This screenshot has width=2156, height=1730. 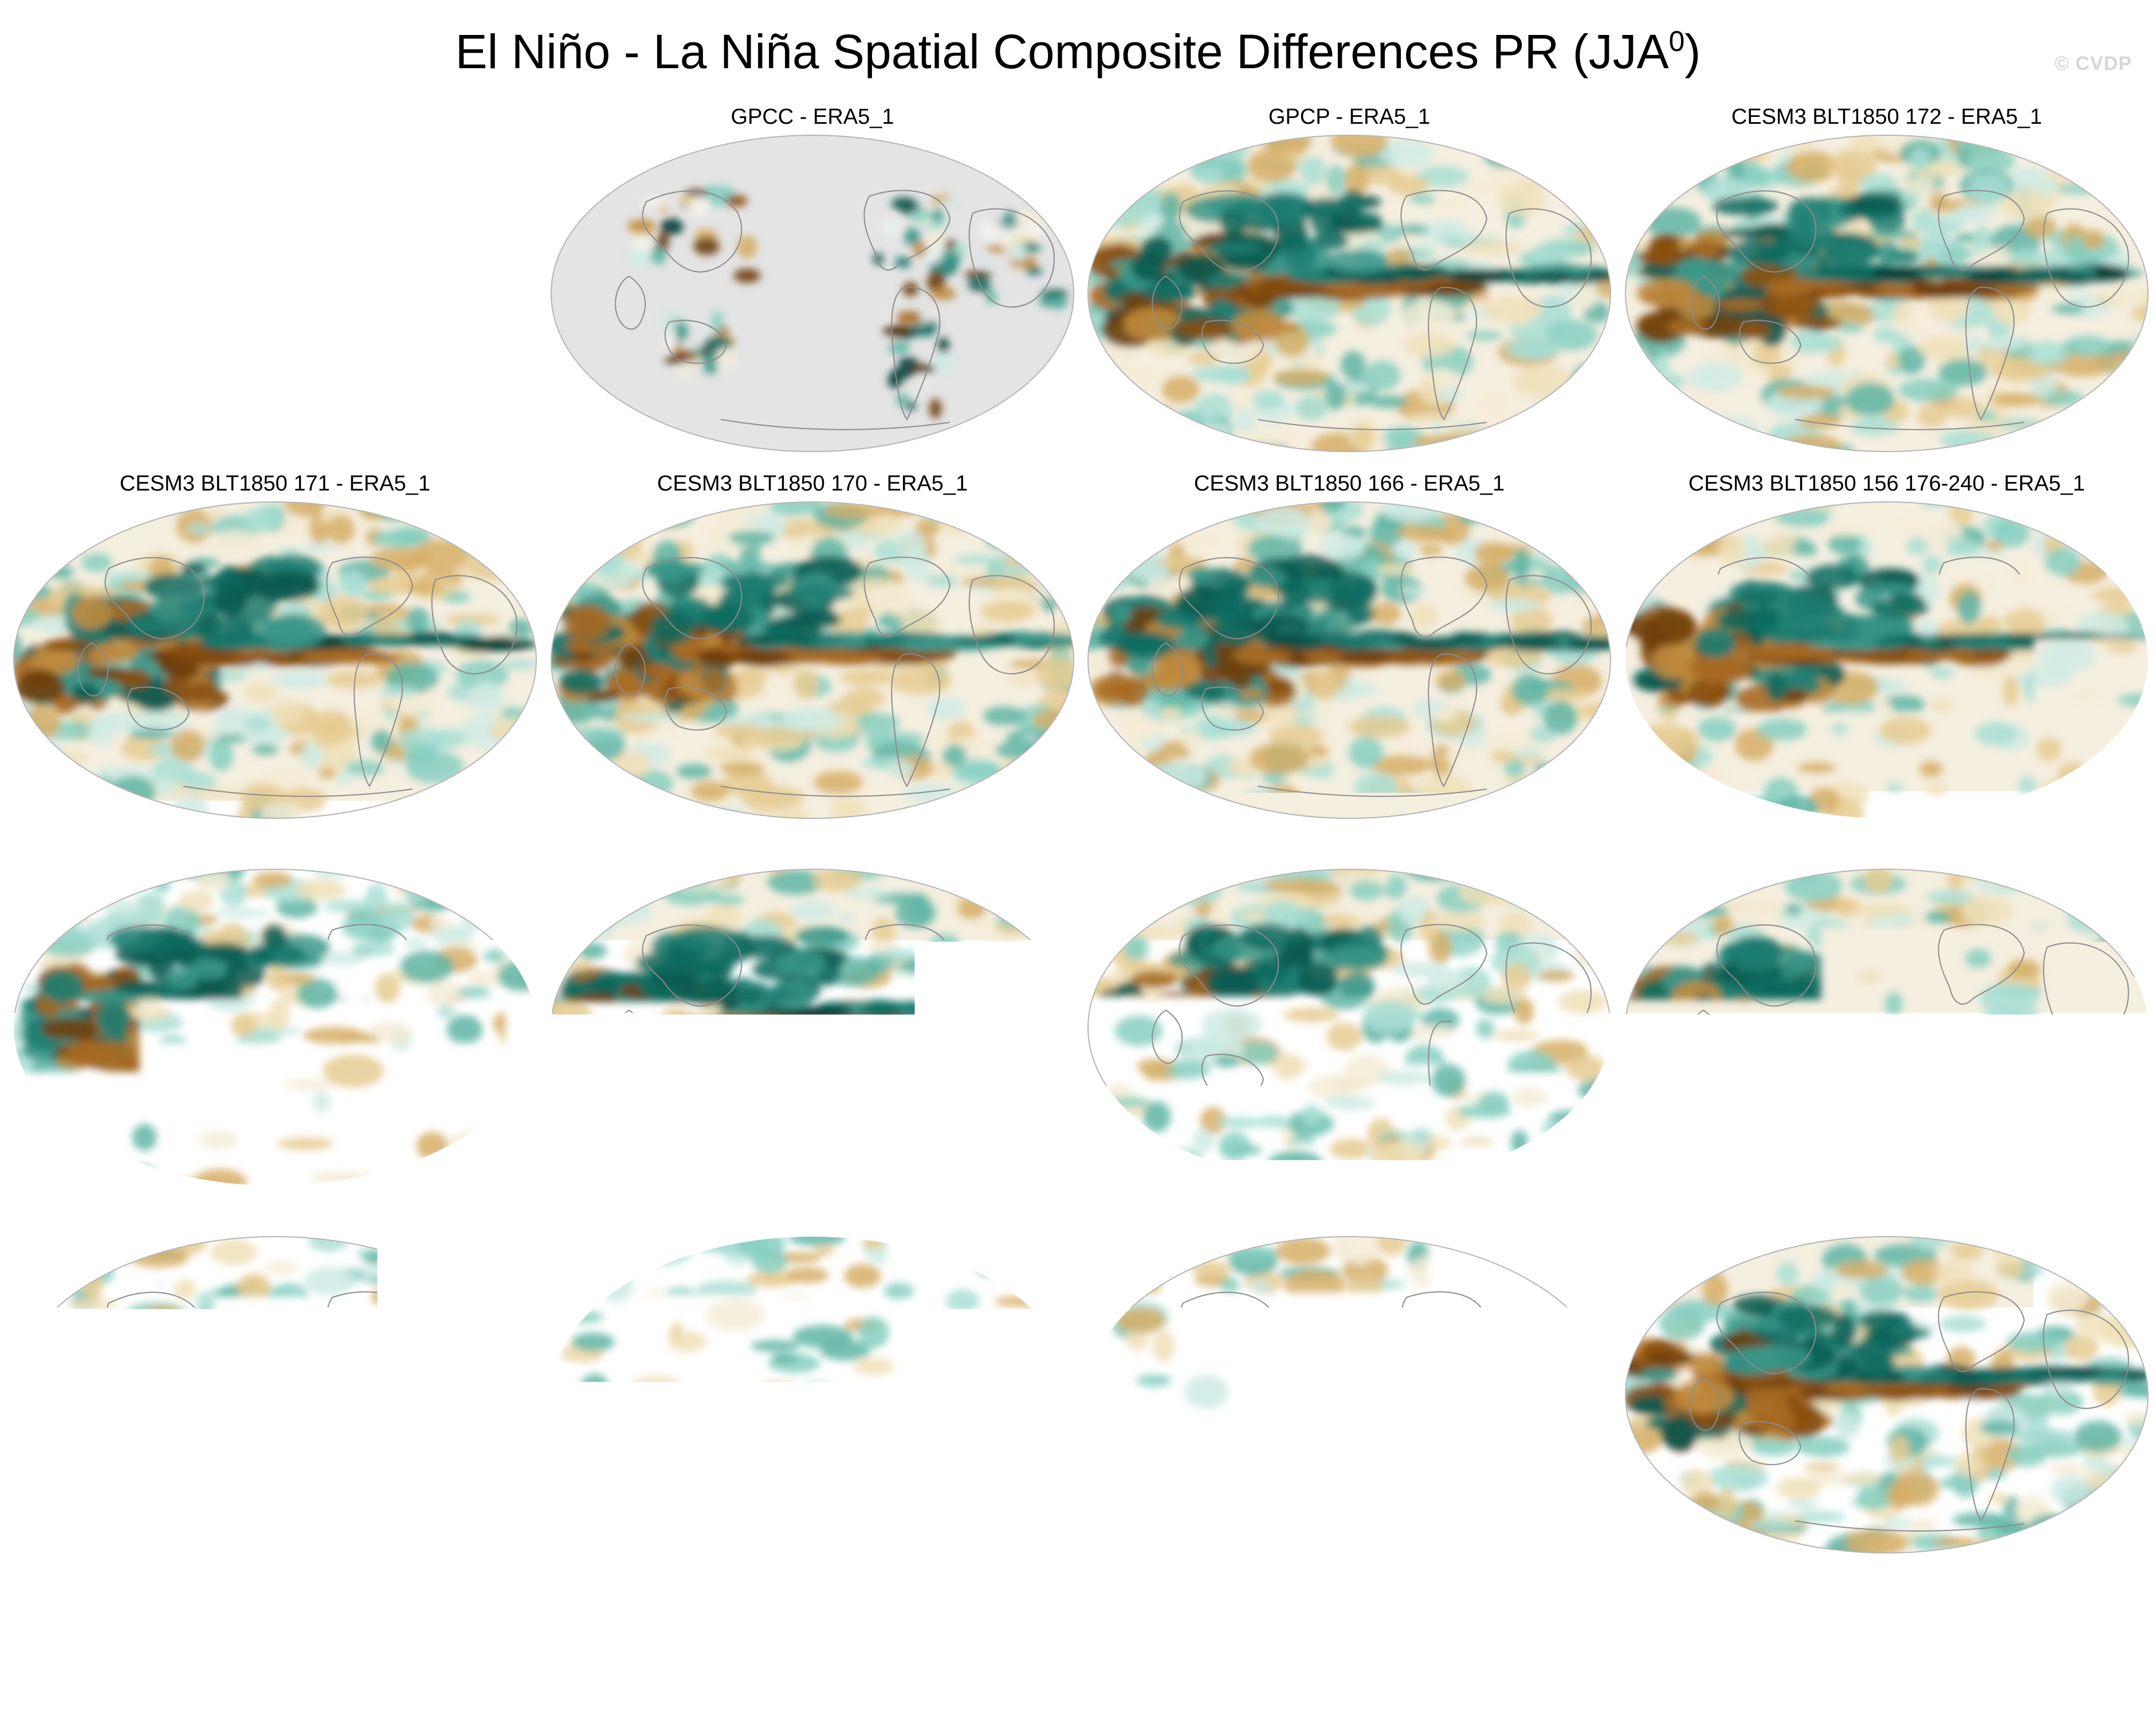 I want to click on colorbar, so click(x=1079, y=1612).